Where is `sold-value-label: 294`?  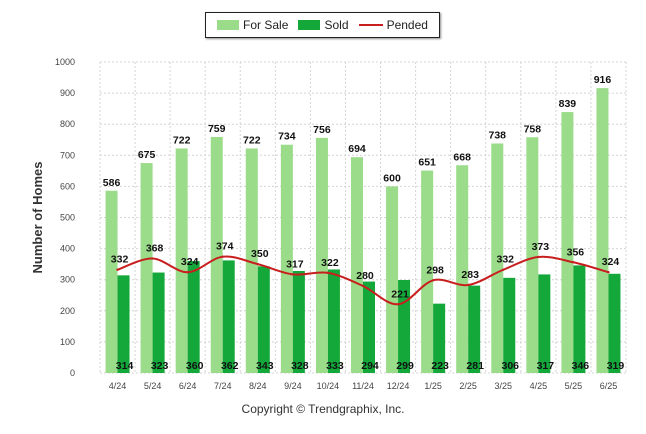 sold-value-label: 294 is located at coordinates (370, 366).